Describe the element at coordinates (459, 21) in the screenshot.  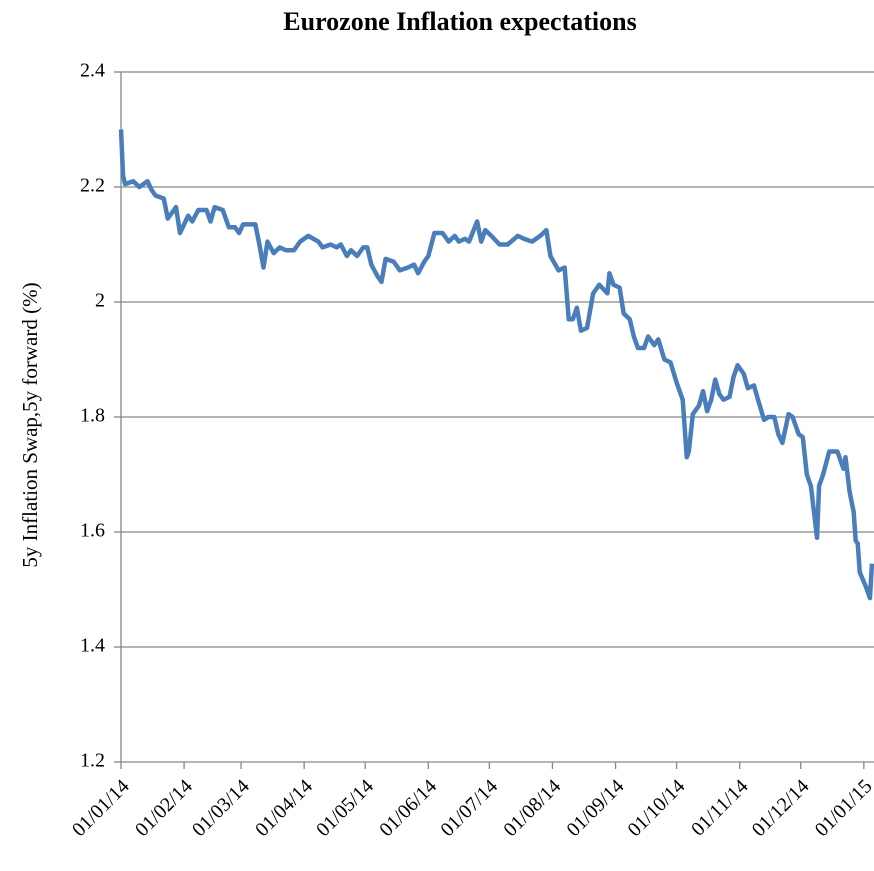
I see `chart-title: Eurozone Inflation expectations` at that location.